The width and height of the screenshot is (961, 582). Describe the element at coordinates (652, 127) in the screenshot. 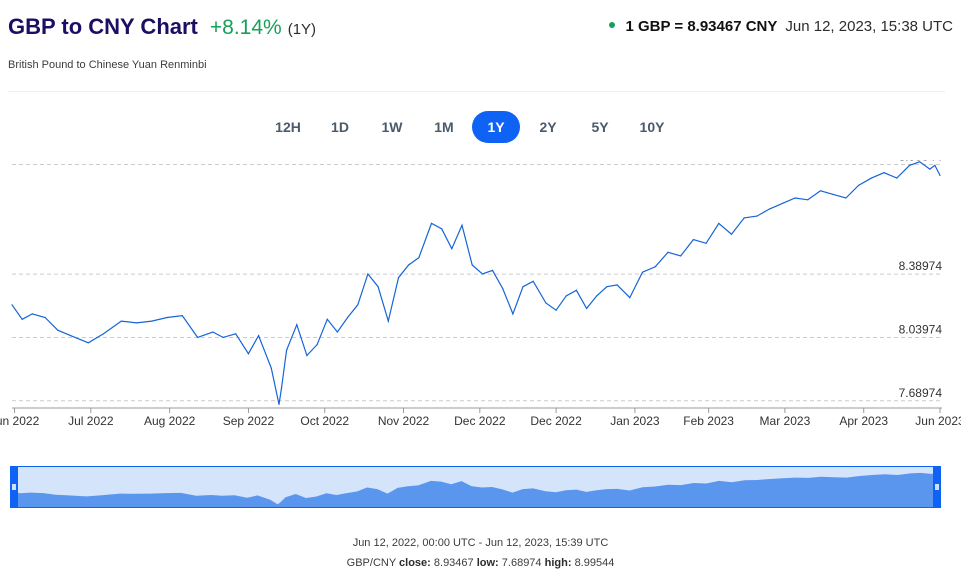

I see `range-tab-10y: 10Y` at that location.